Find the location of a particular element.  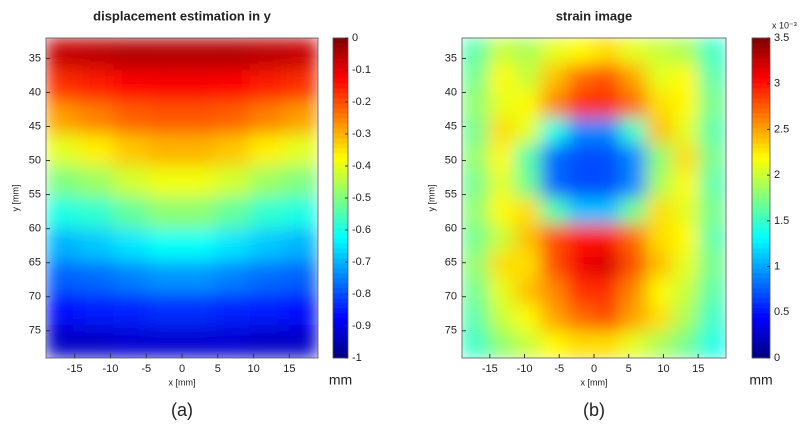

colorbar-tick-label: 2 is located at coordinates (777, 175).